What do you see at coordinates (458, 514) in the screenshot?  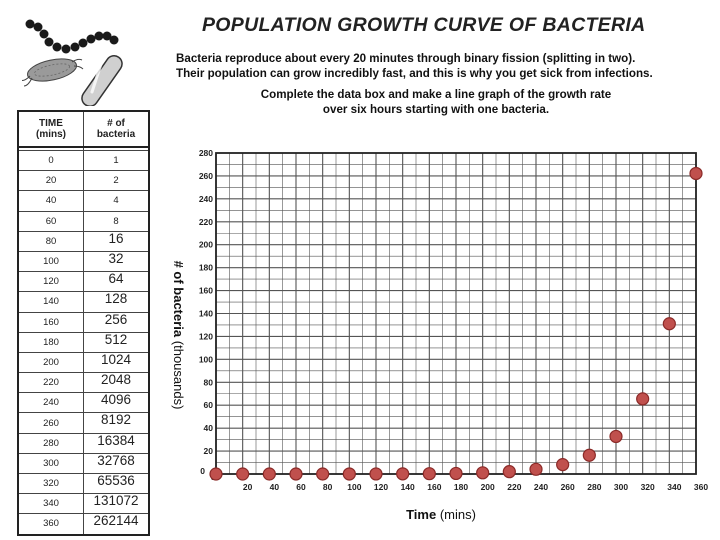 I see `x-axis-unit: (mins)` at bounding box center [458, 514].